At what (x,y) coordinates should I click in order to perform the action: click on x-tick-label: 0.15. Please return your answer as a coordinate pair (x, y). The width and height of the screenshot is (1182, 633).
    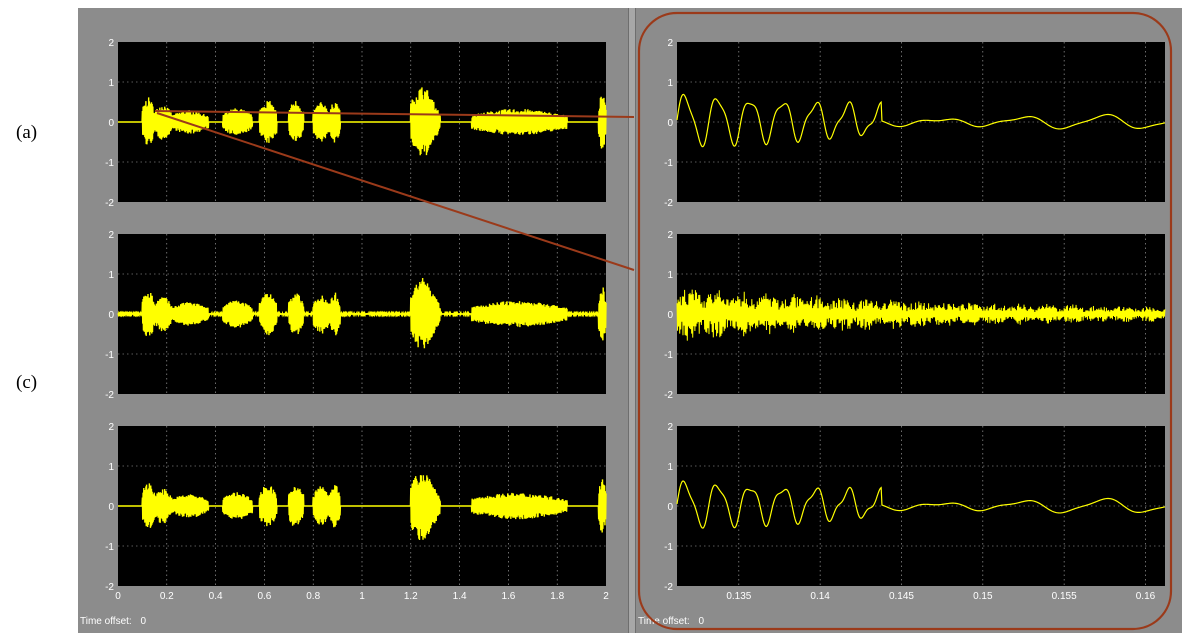
    Looking at the image, I should click on (983, 596).